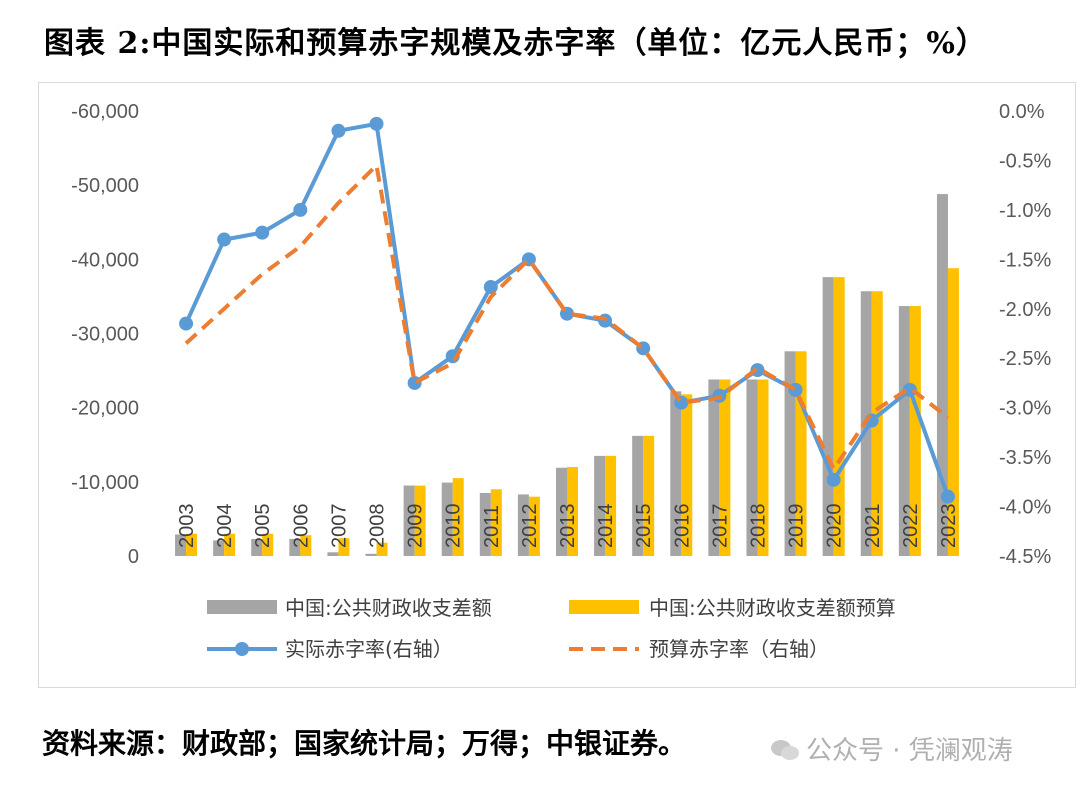 The image size is (1080, 793). What do you see at coordinates (835, 526) in the screenshot?
I see `category-label: 2020` at bounding box center [835, 526].